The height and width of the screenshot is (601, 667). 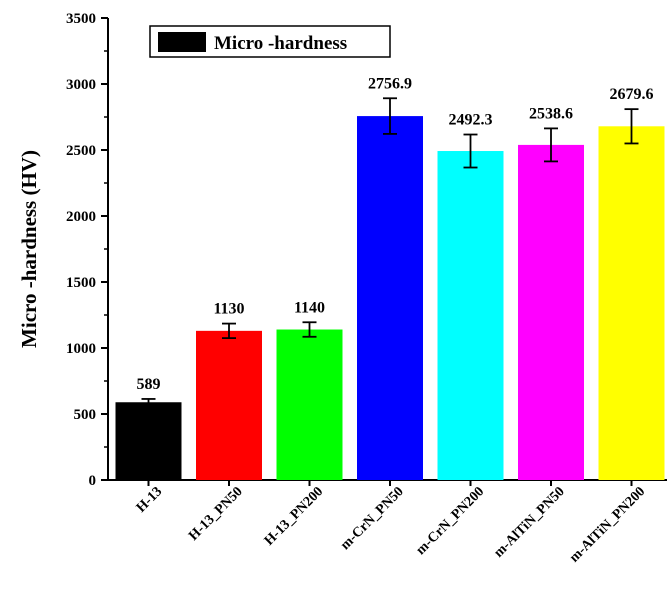 I want to click on legend-swatch, so click(x=182, y=42).